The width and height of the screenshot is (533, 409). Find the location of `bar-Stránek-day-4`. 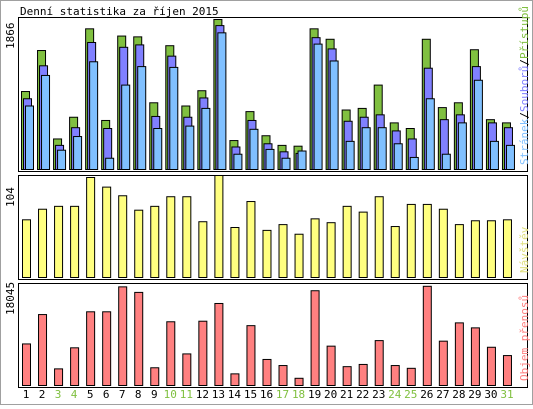

bar-Stránek-day-4 is located at coordinates (78, 153).